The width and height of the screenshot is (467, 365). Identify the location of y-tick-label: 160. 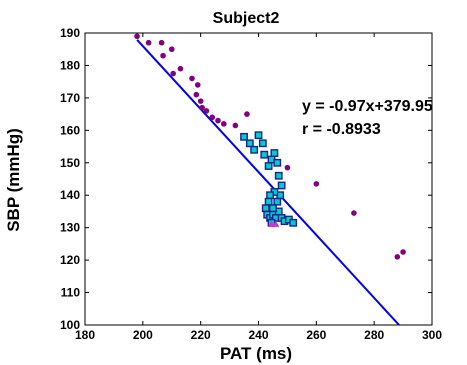
(70, 130).